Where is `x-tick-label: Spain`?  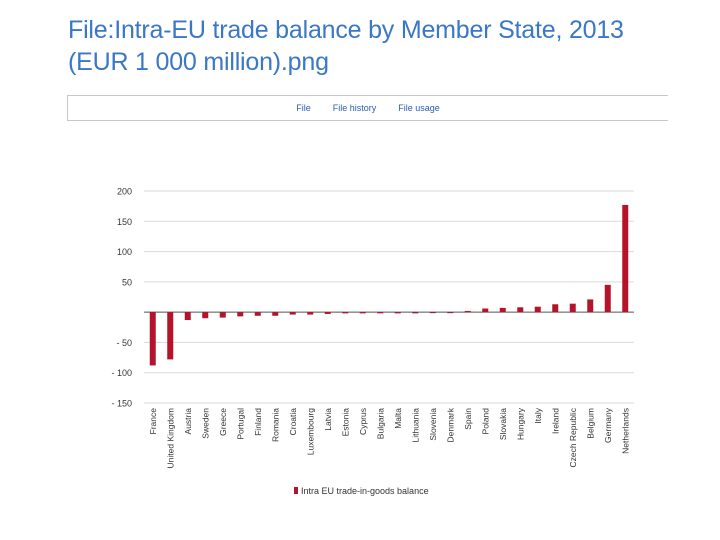
x-tick-label: Spain is located at coordinates (468, 419).